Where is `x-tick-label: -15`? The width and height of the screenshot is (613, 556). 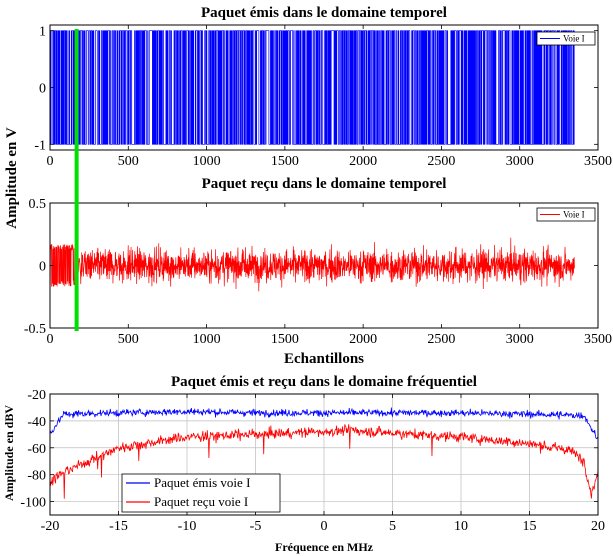 x-tick-label: -15 is located at coordinates (118, 526).